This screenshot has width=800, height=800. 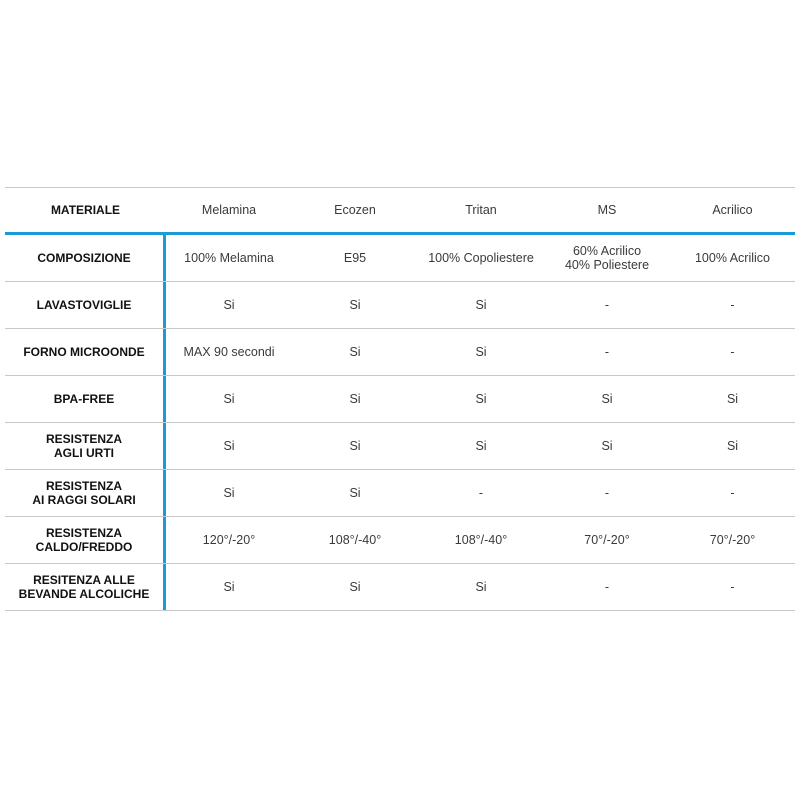 I want to click on table-row: BPA-FREE Si Si Si Si Si, so click(x=400, y=399).